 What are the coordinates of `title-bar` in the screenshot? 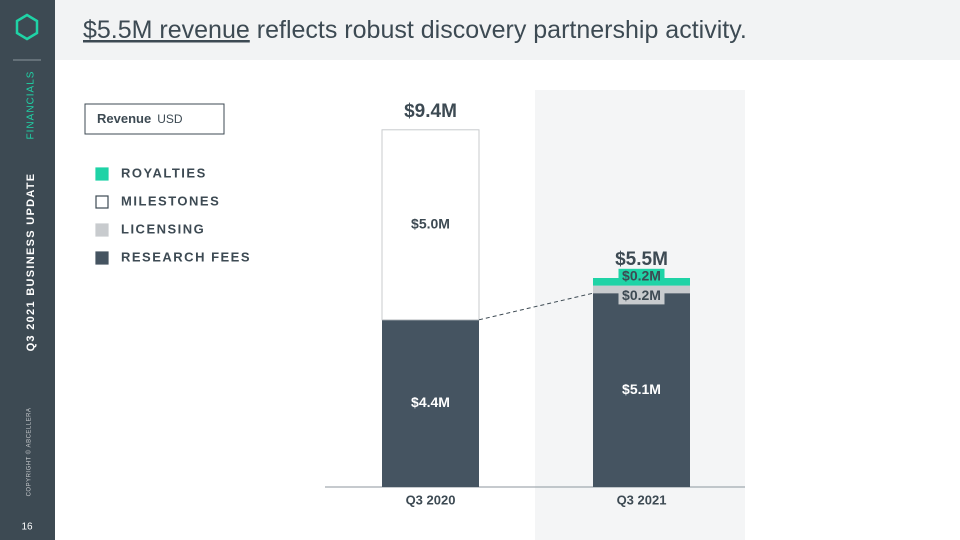 It's located at (507, 30).